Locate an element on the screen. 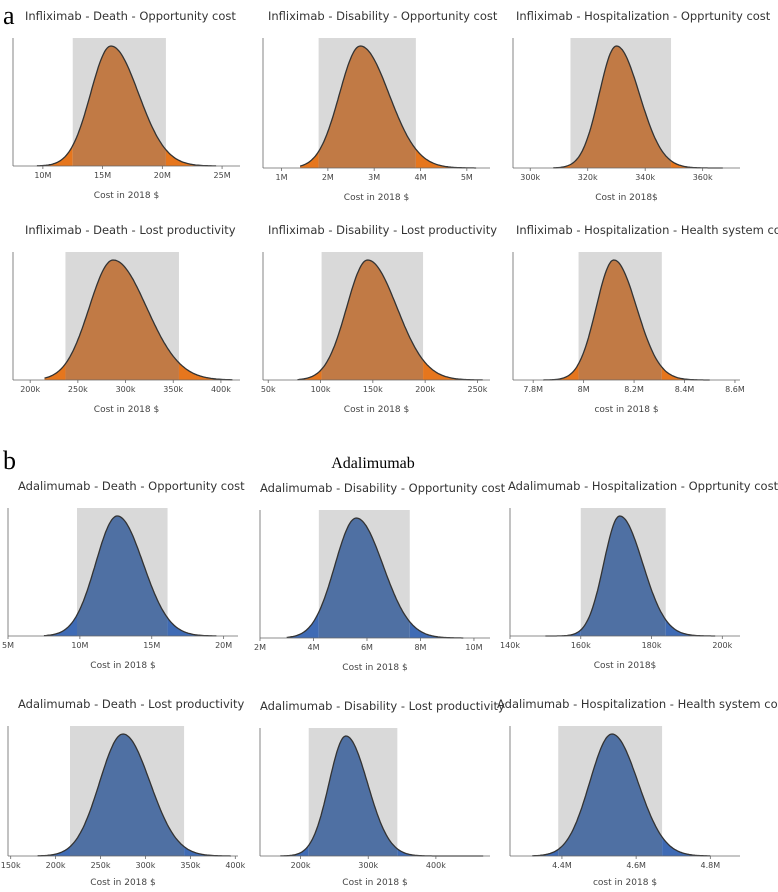  x-tick-label: 180k is located at coordinates (652, 645).